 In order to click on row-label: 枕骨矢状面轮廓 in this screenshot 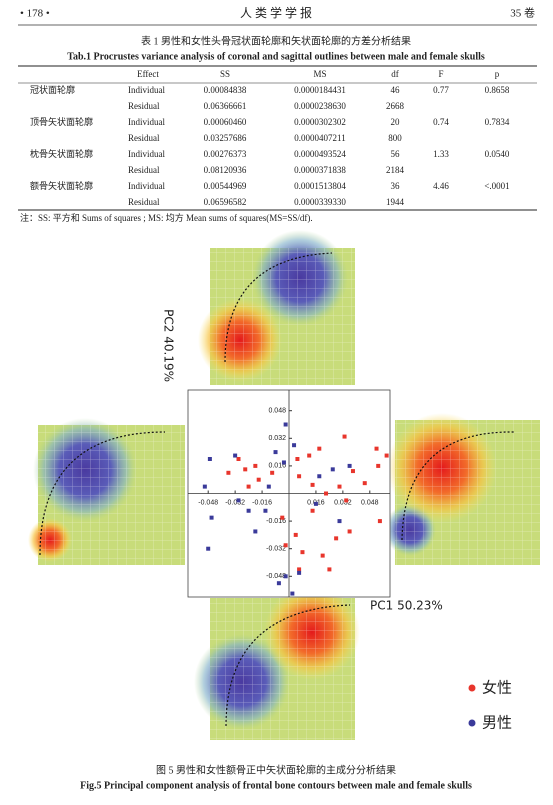, I will do `click(61, 153)`.